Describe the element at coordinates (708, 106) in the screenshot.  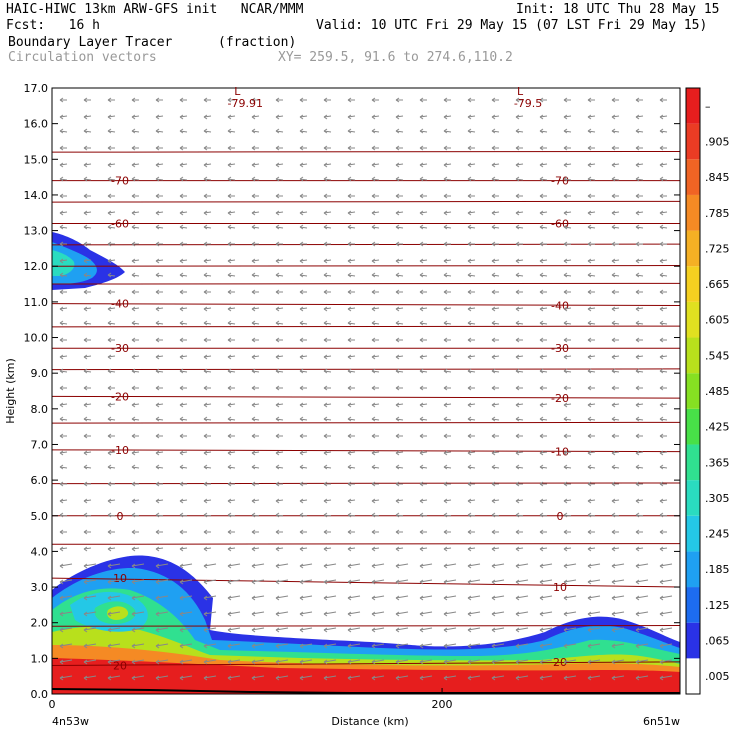
I see `colorbar-label: –` at that location.